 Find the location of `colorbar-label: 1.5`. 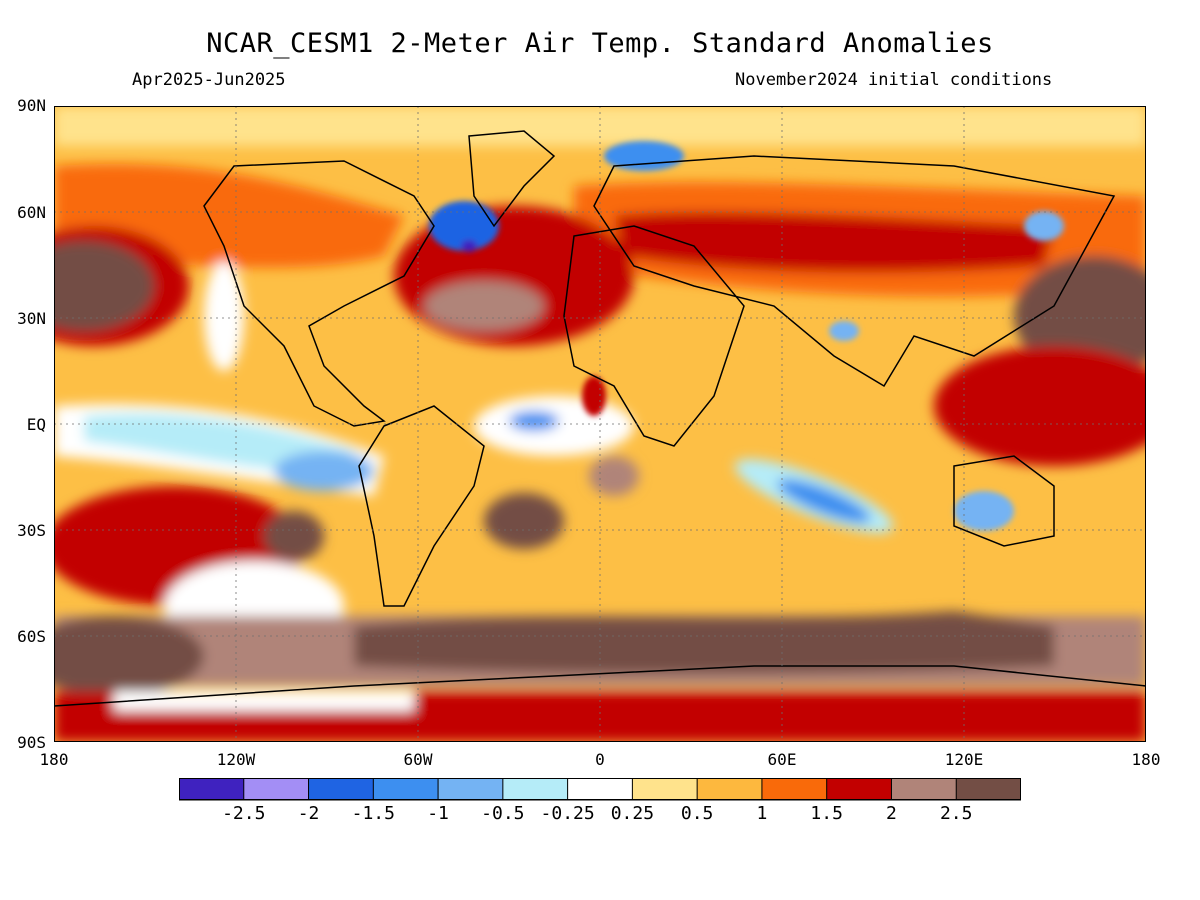

colorbar-label: 1.5 is located at coordinates (826, 813).